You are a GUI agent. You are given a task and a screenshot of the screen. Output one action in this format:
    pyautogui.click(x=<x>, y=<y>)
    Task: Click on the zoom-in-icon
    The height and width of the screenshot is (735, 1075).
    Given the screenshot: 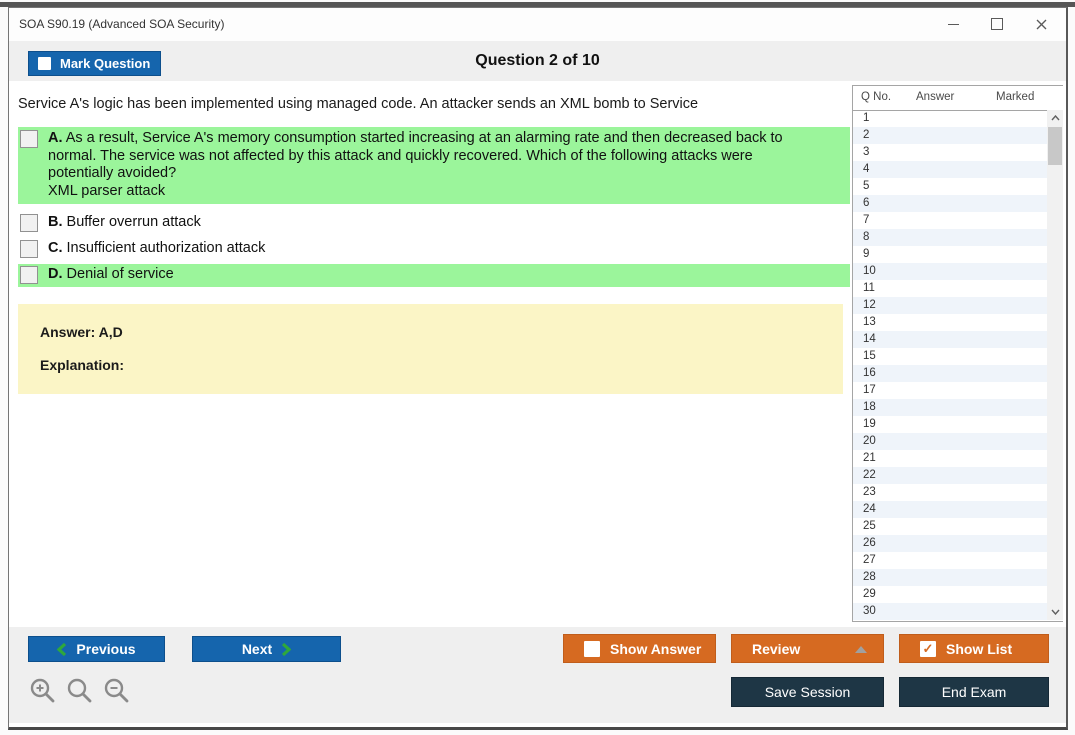 What is the action you would take?
    pyautogui.click(x=42, y=690)
    